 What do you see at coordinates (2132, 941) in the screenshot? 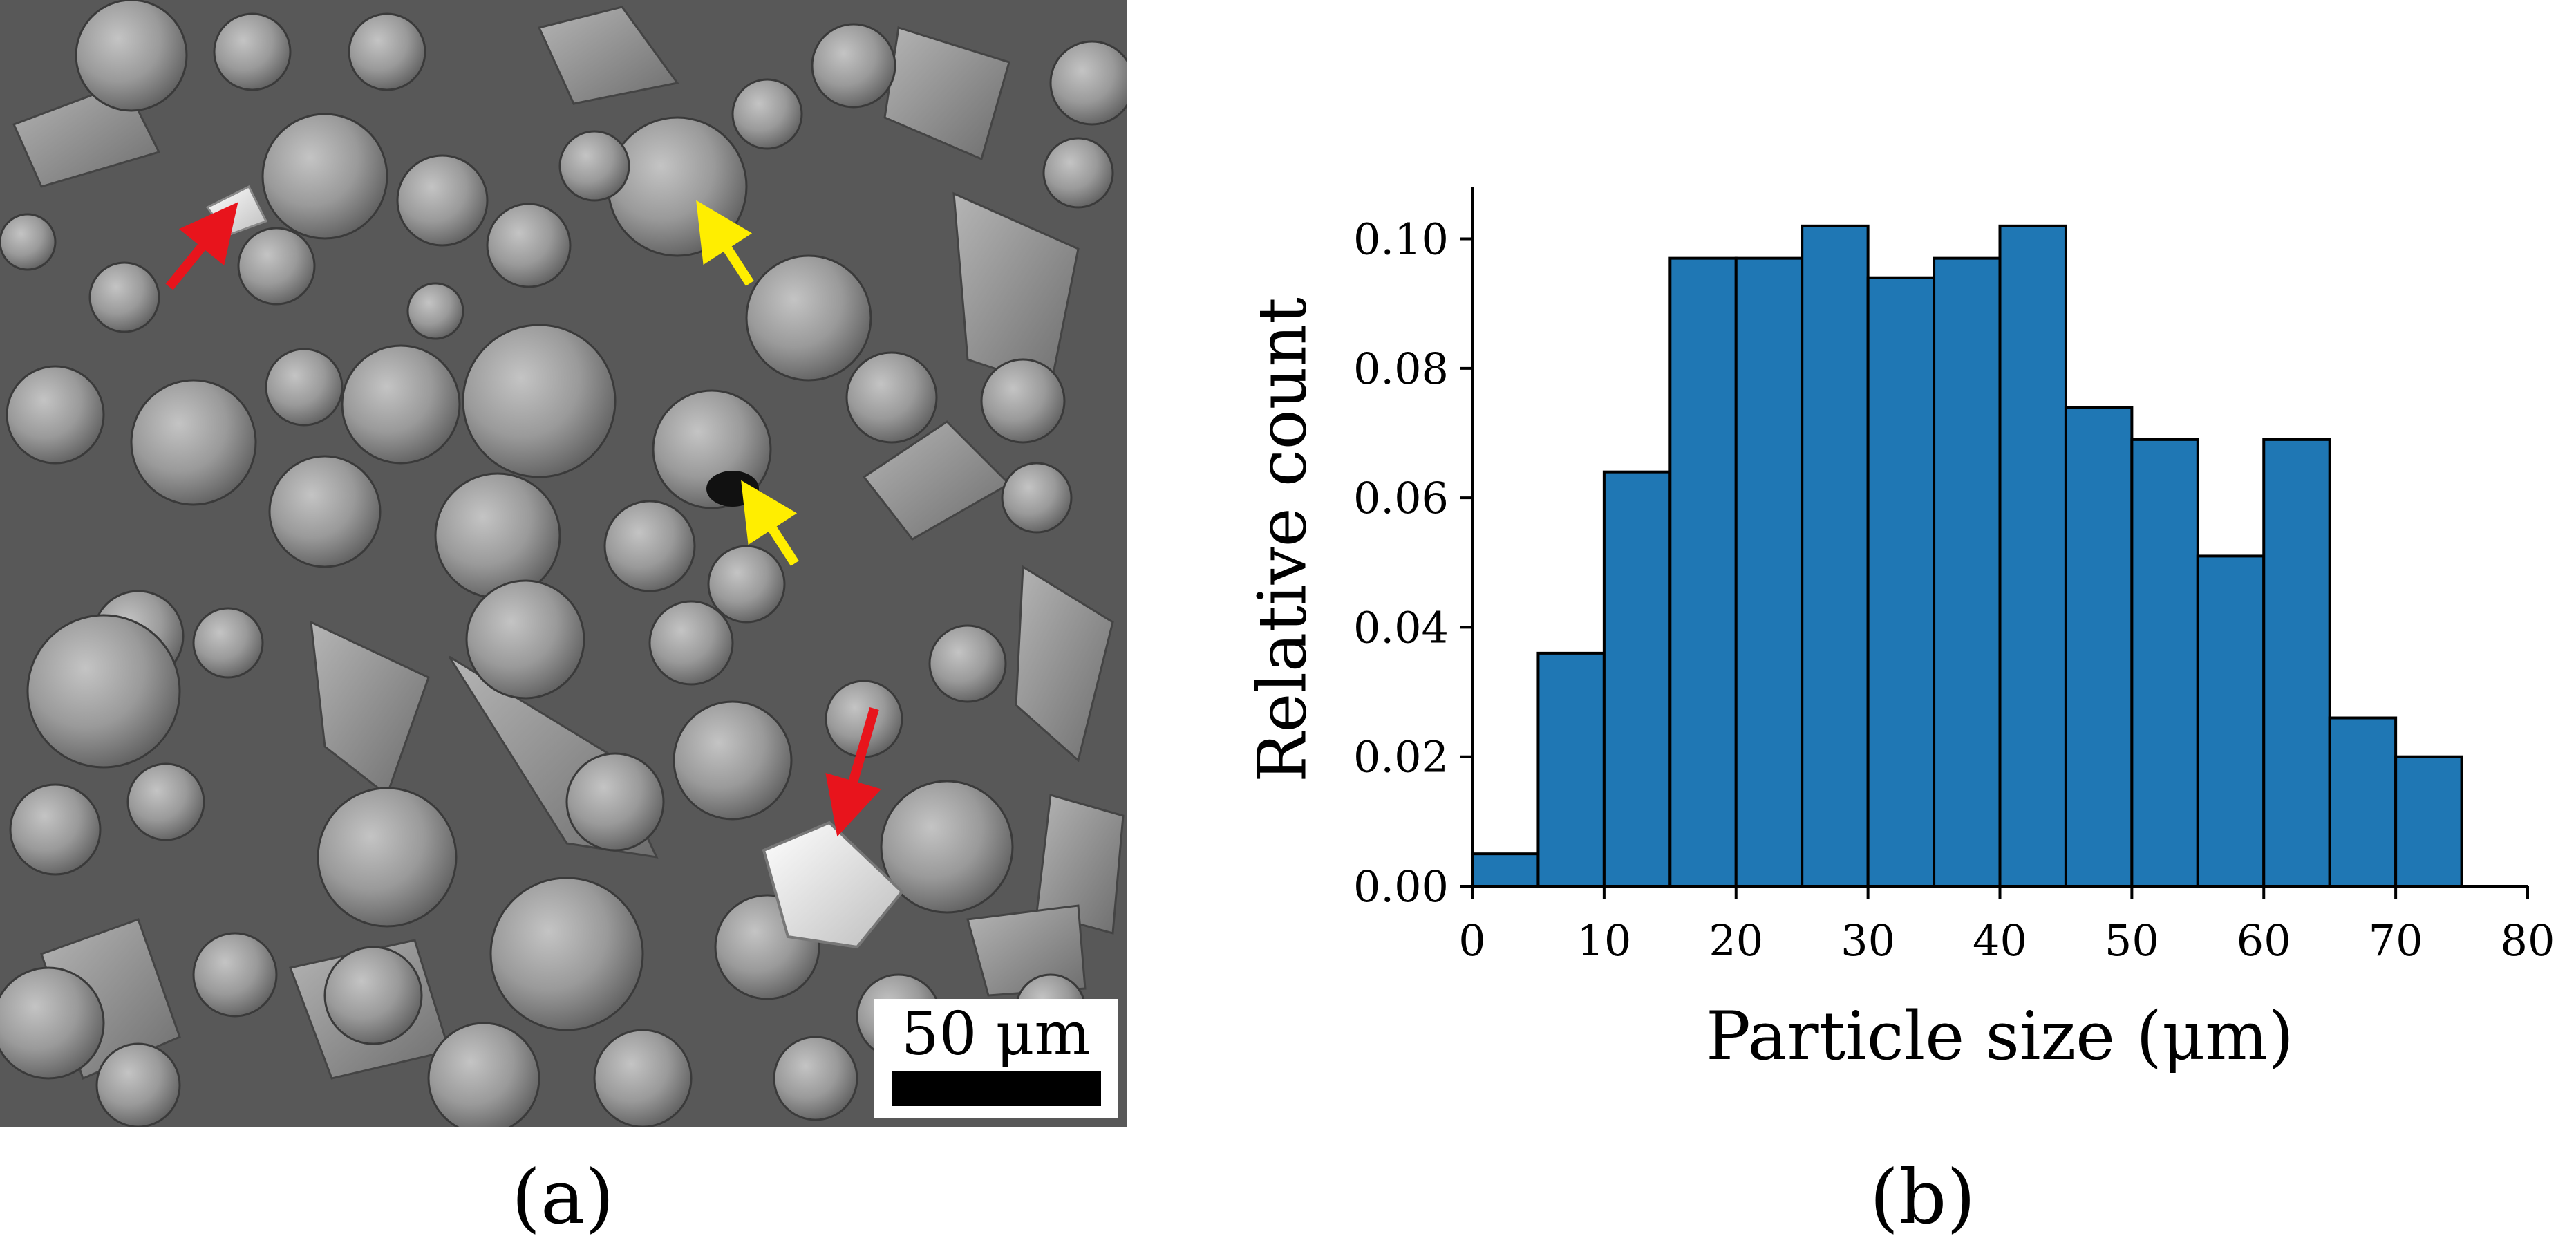
I see `x-tick-label: 50` at bounding box center [2132, 941].